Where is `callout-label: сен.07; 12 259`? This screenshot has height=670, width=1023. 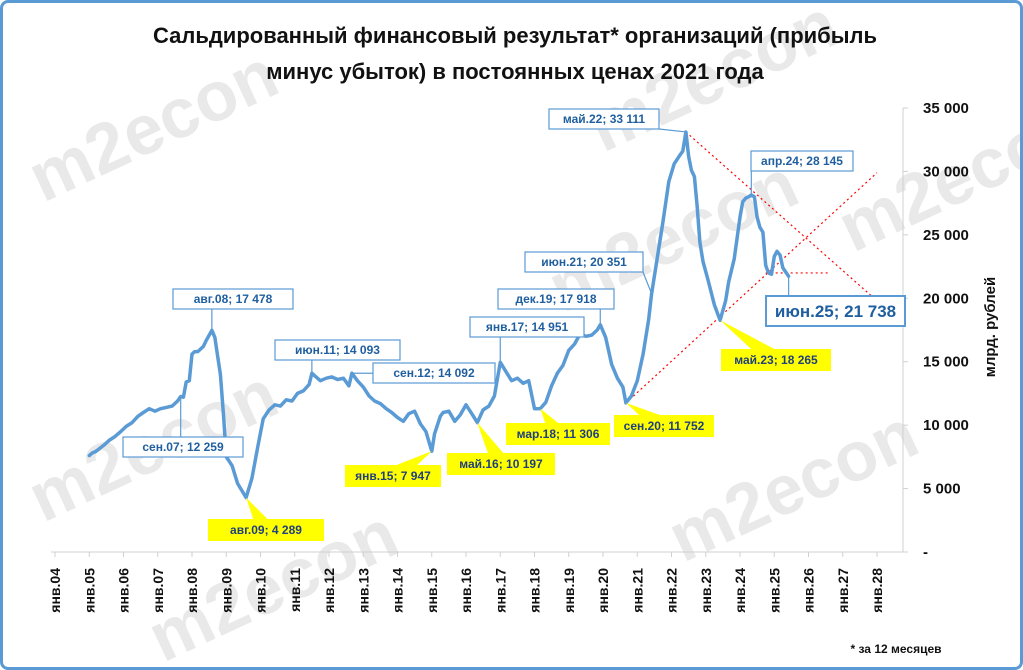 callout-label: сен.07; 12 259 is located at coordinates (183, 447).